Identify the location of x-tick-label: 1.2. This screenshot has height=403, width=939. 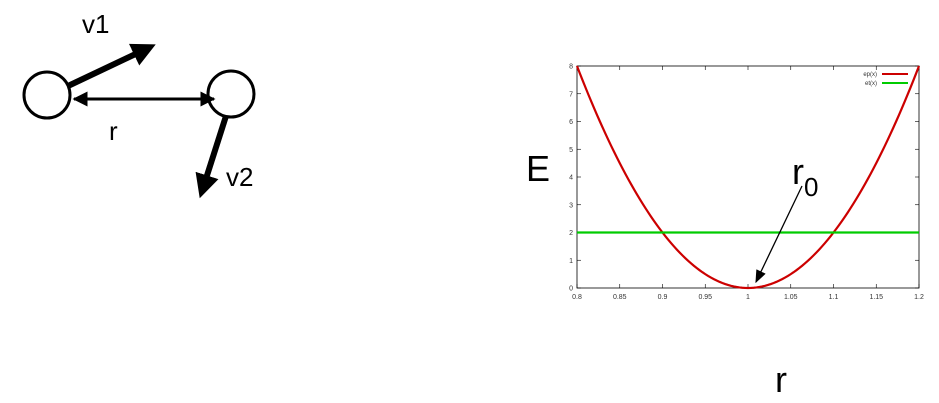
(919, 297).